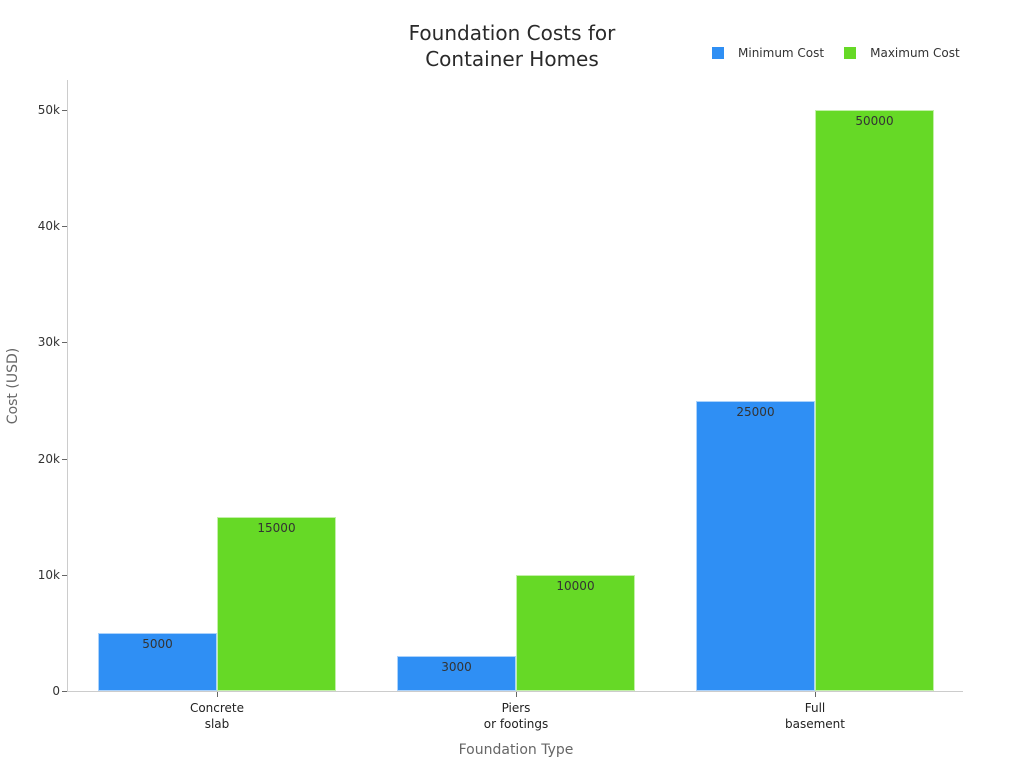 The image size is (1024, 768). I want to click on legend-label: Minimum Cost, so click(781, 53).